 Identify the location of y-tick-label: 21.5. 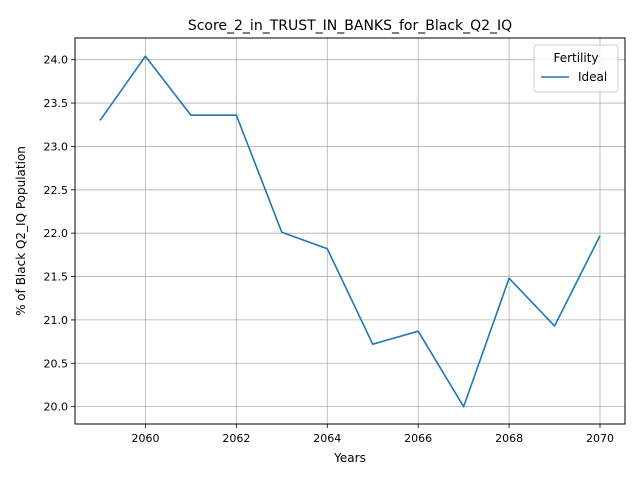
(56, 277).